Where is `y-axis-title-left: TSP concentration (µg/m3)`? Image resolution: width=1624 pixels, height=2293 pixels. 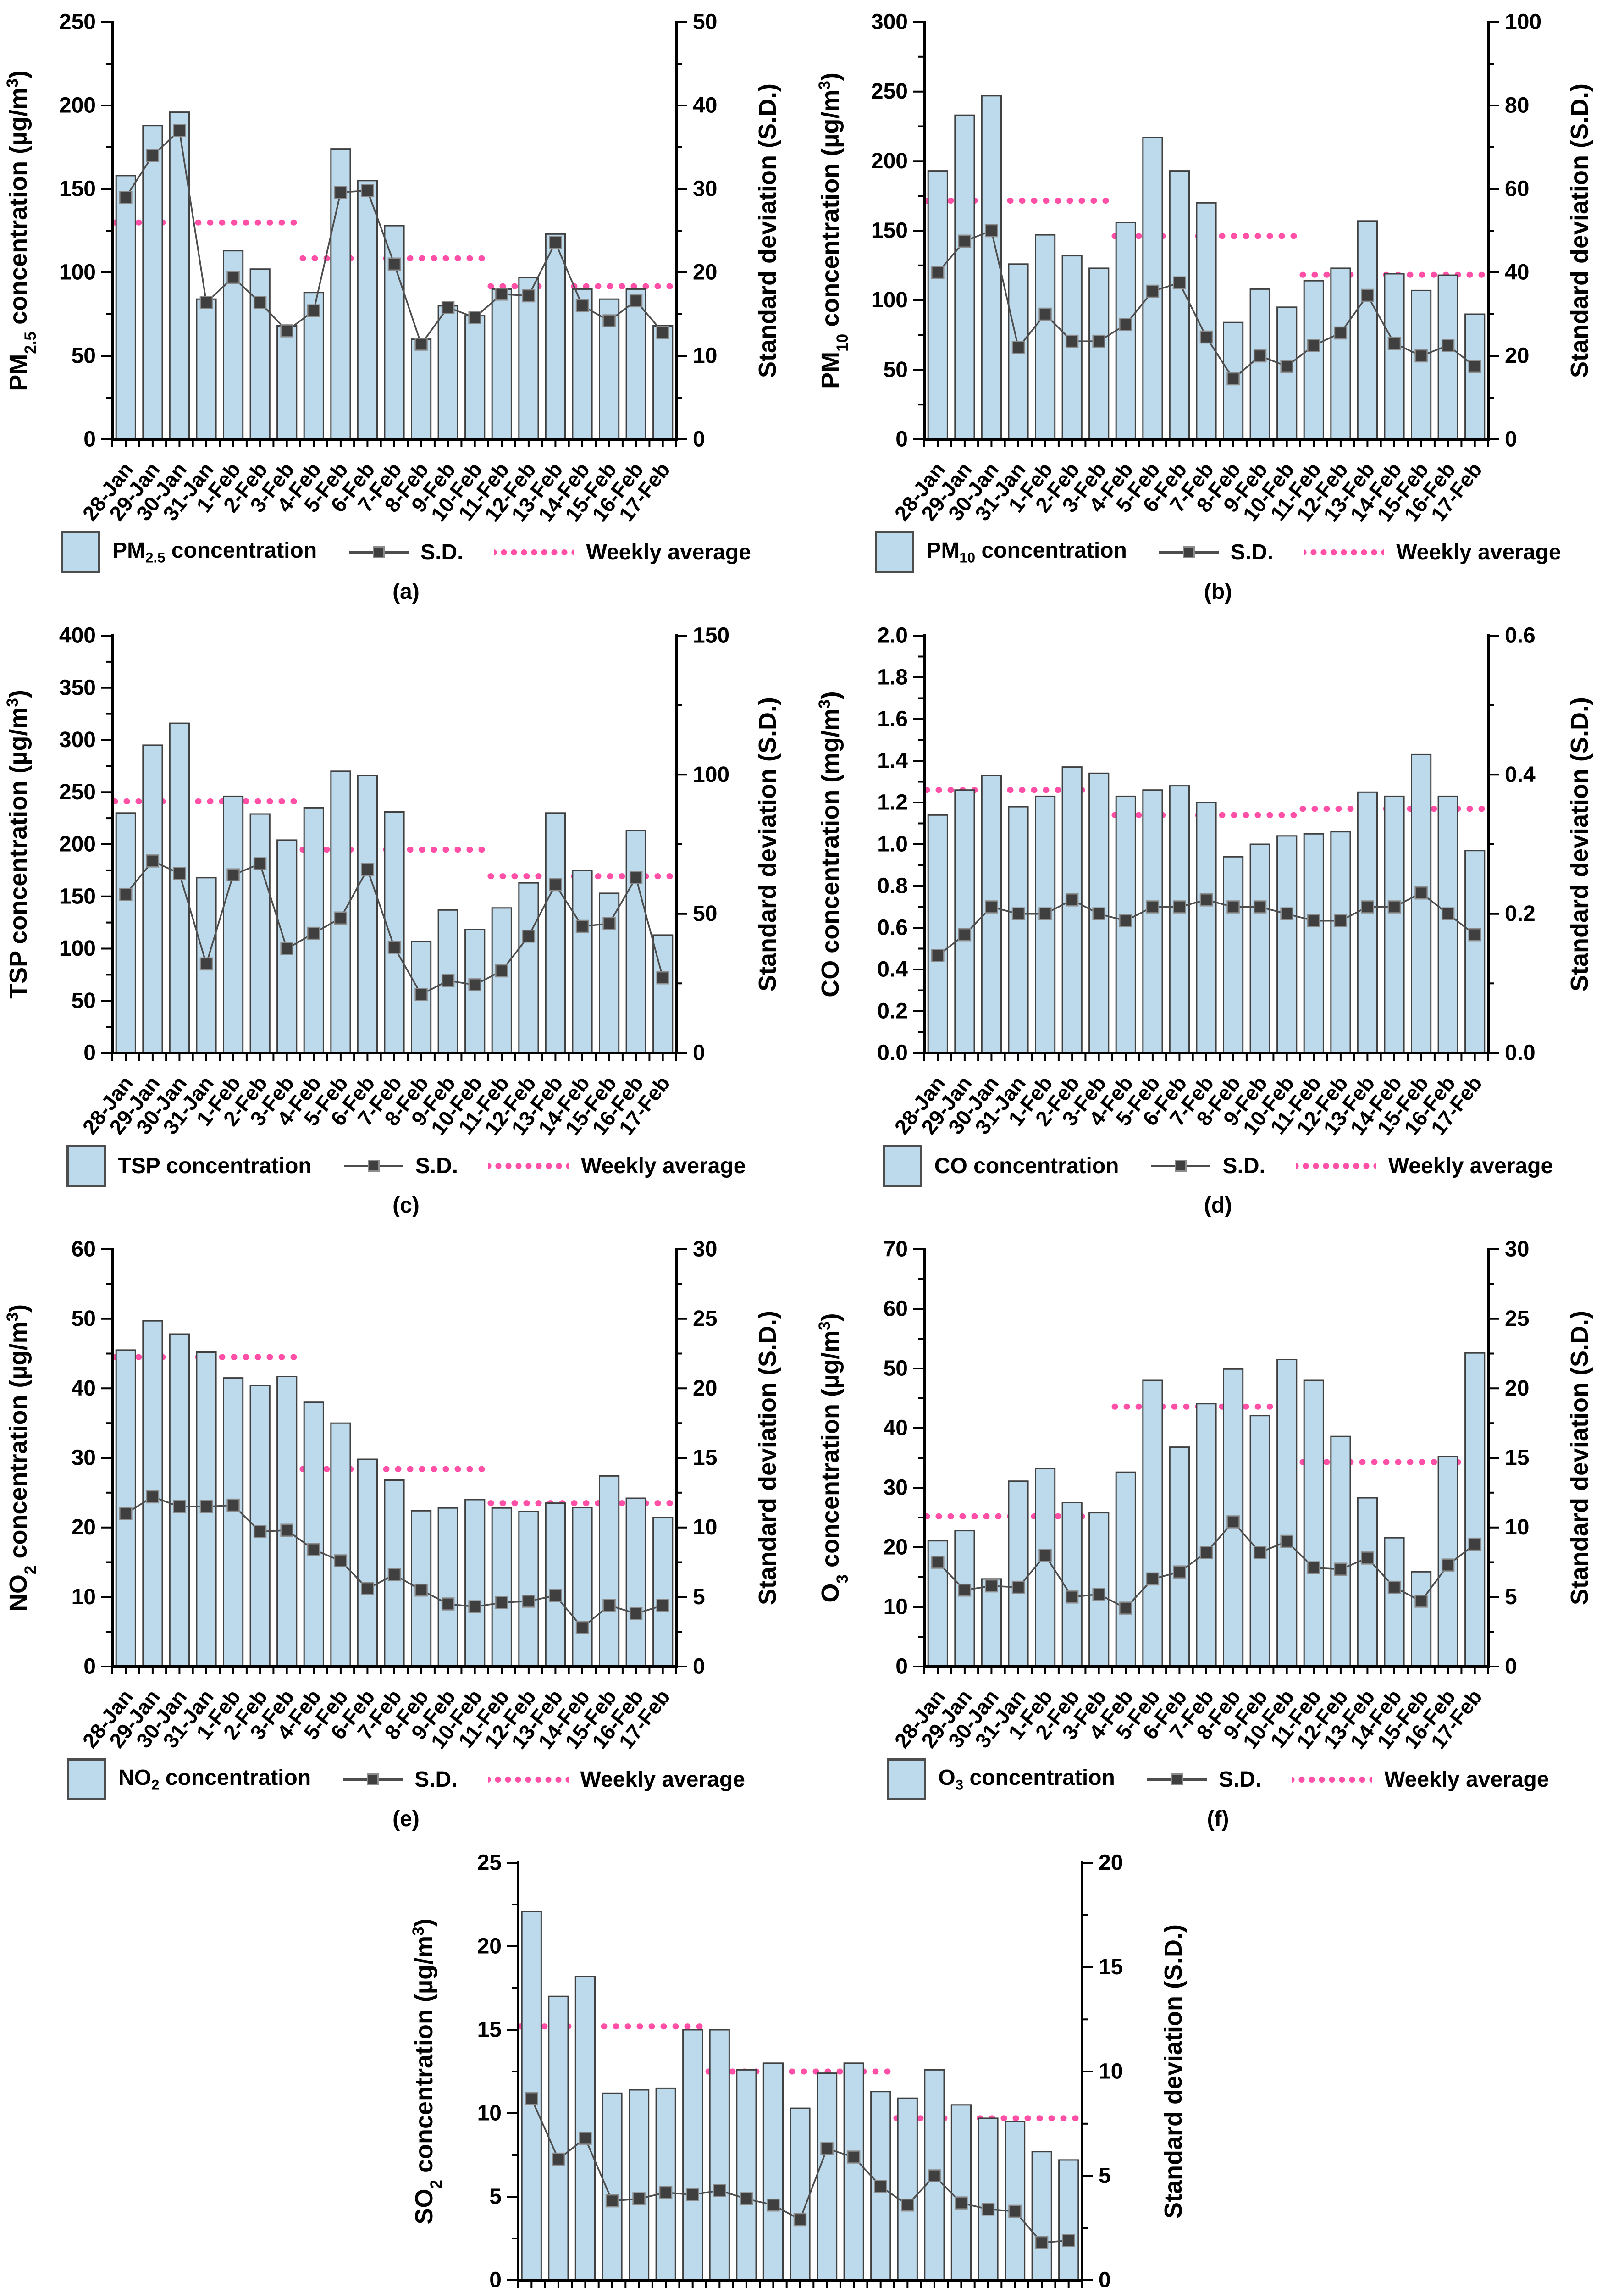
y-axis-title-left: TSP concentration (µg/m3) is located at coordinates (18, 844).